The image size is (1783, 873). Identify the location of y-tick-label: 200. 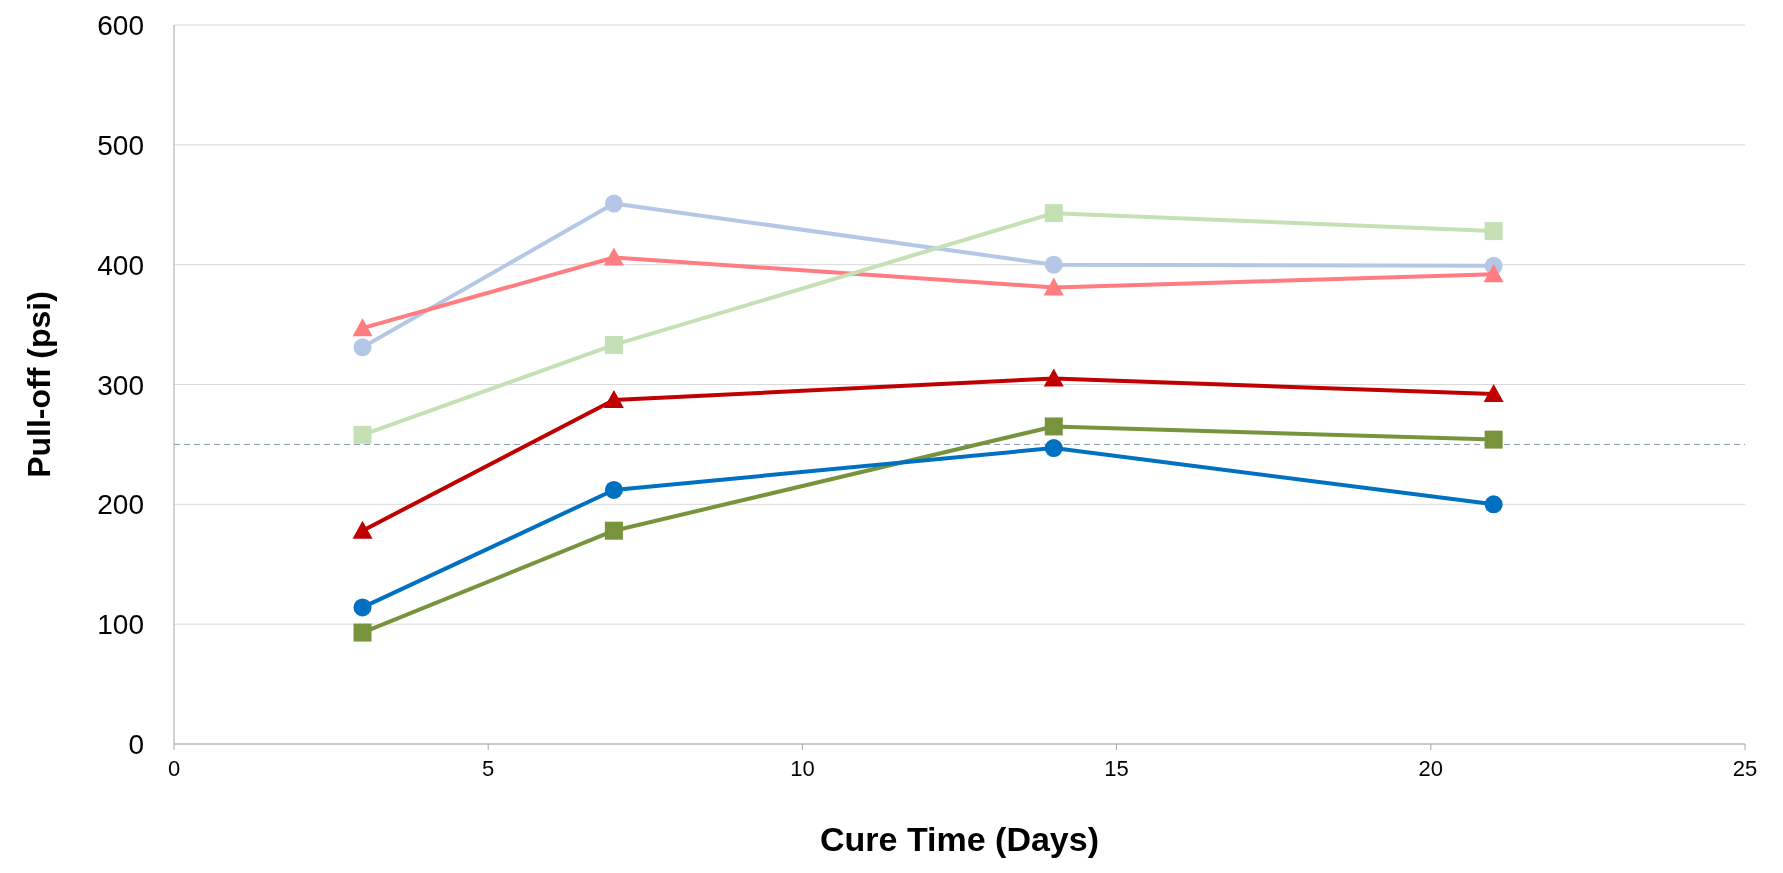
(120, 505).